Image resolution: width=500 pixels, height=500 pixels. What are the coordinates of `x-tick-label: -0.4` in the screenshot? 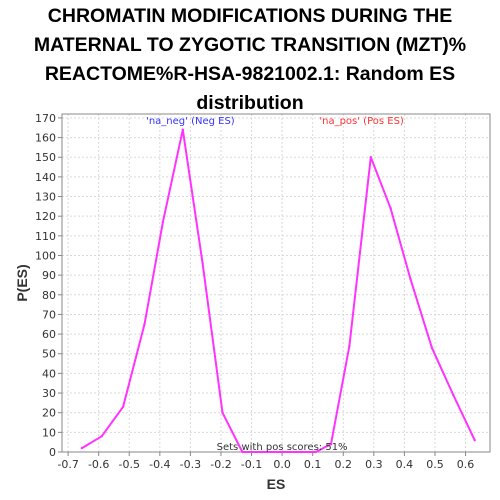 It's located at (159, 464).